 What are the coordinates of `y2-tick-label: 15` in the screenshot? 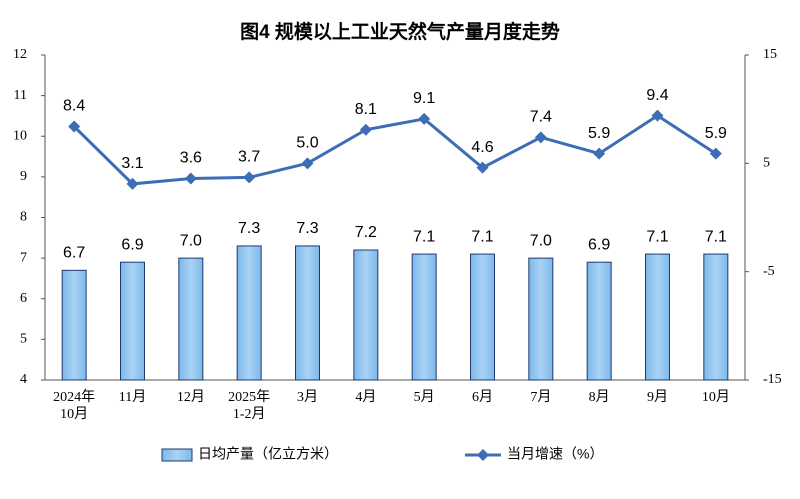 It's located at (770, 54).